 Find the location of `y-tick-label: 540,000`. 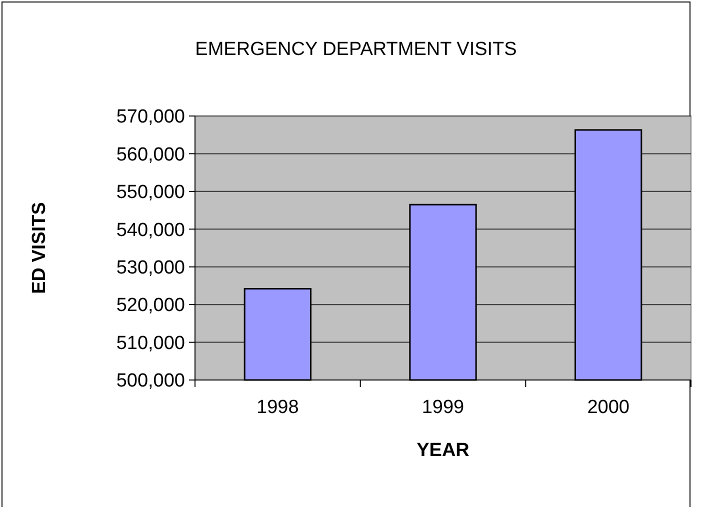

y-tick-label: 540,000 is located at coordinates (150, 230).